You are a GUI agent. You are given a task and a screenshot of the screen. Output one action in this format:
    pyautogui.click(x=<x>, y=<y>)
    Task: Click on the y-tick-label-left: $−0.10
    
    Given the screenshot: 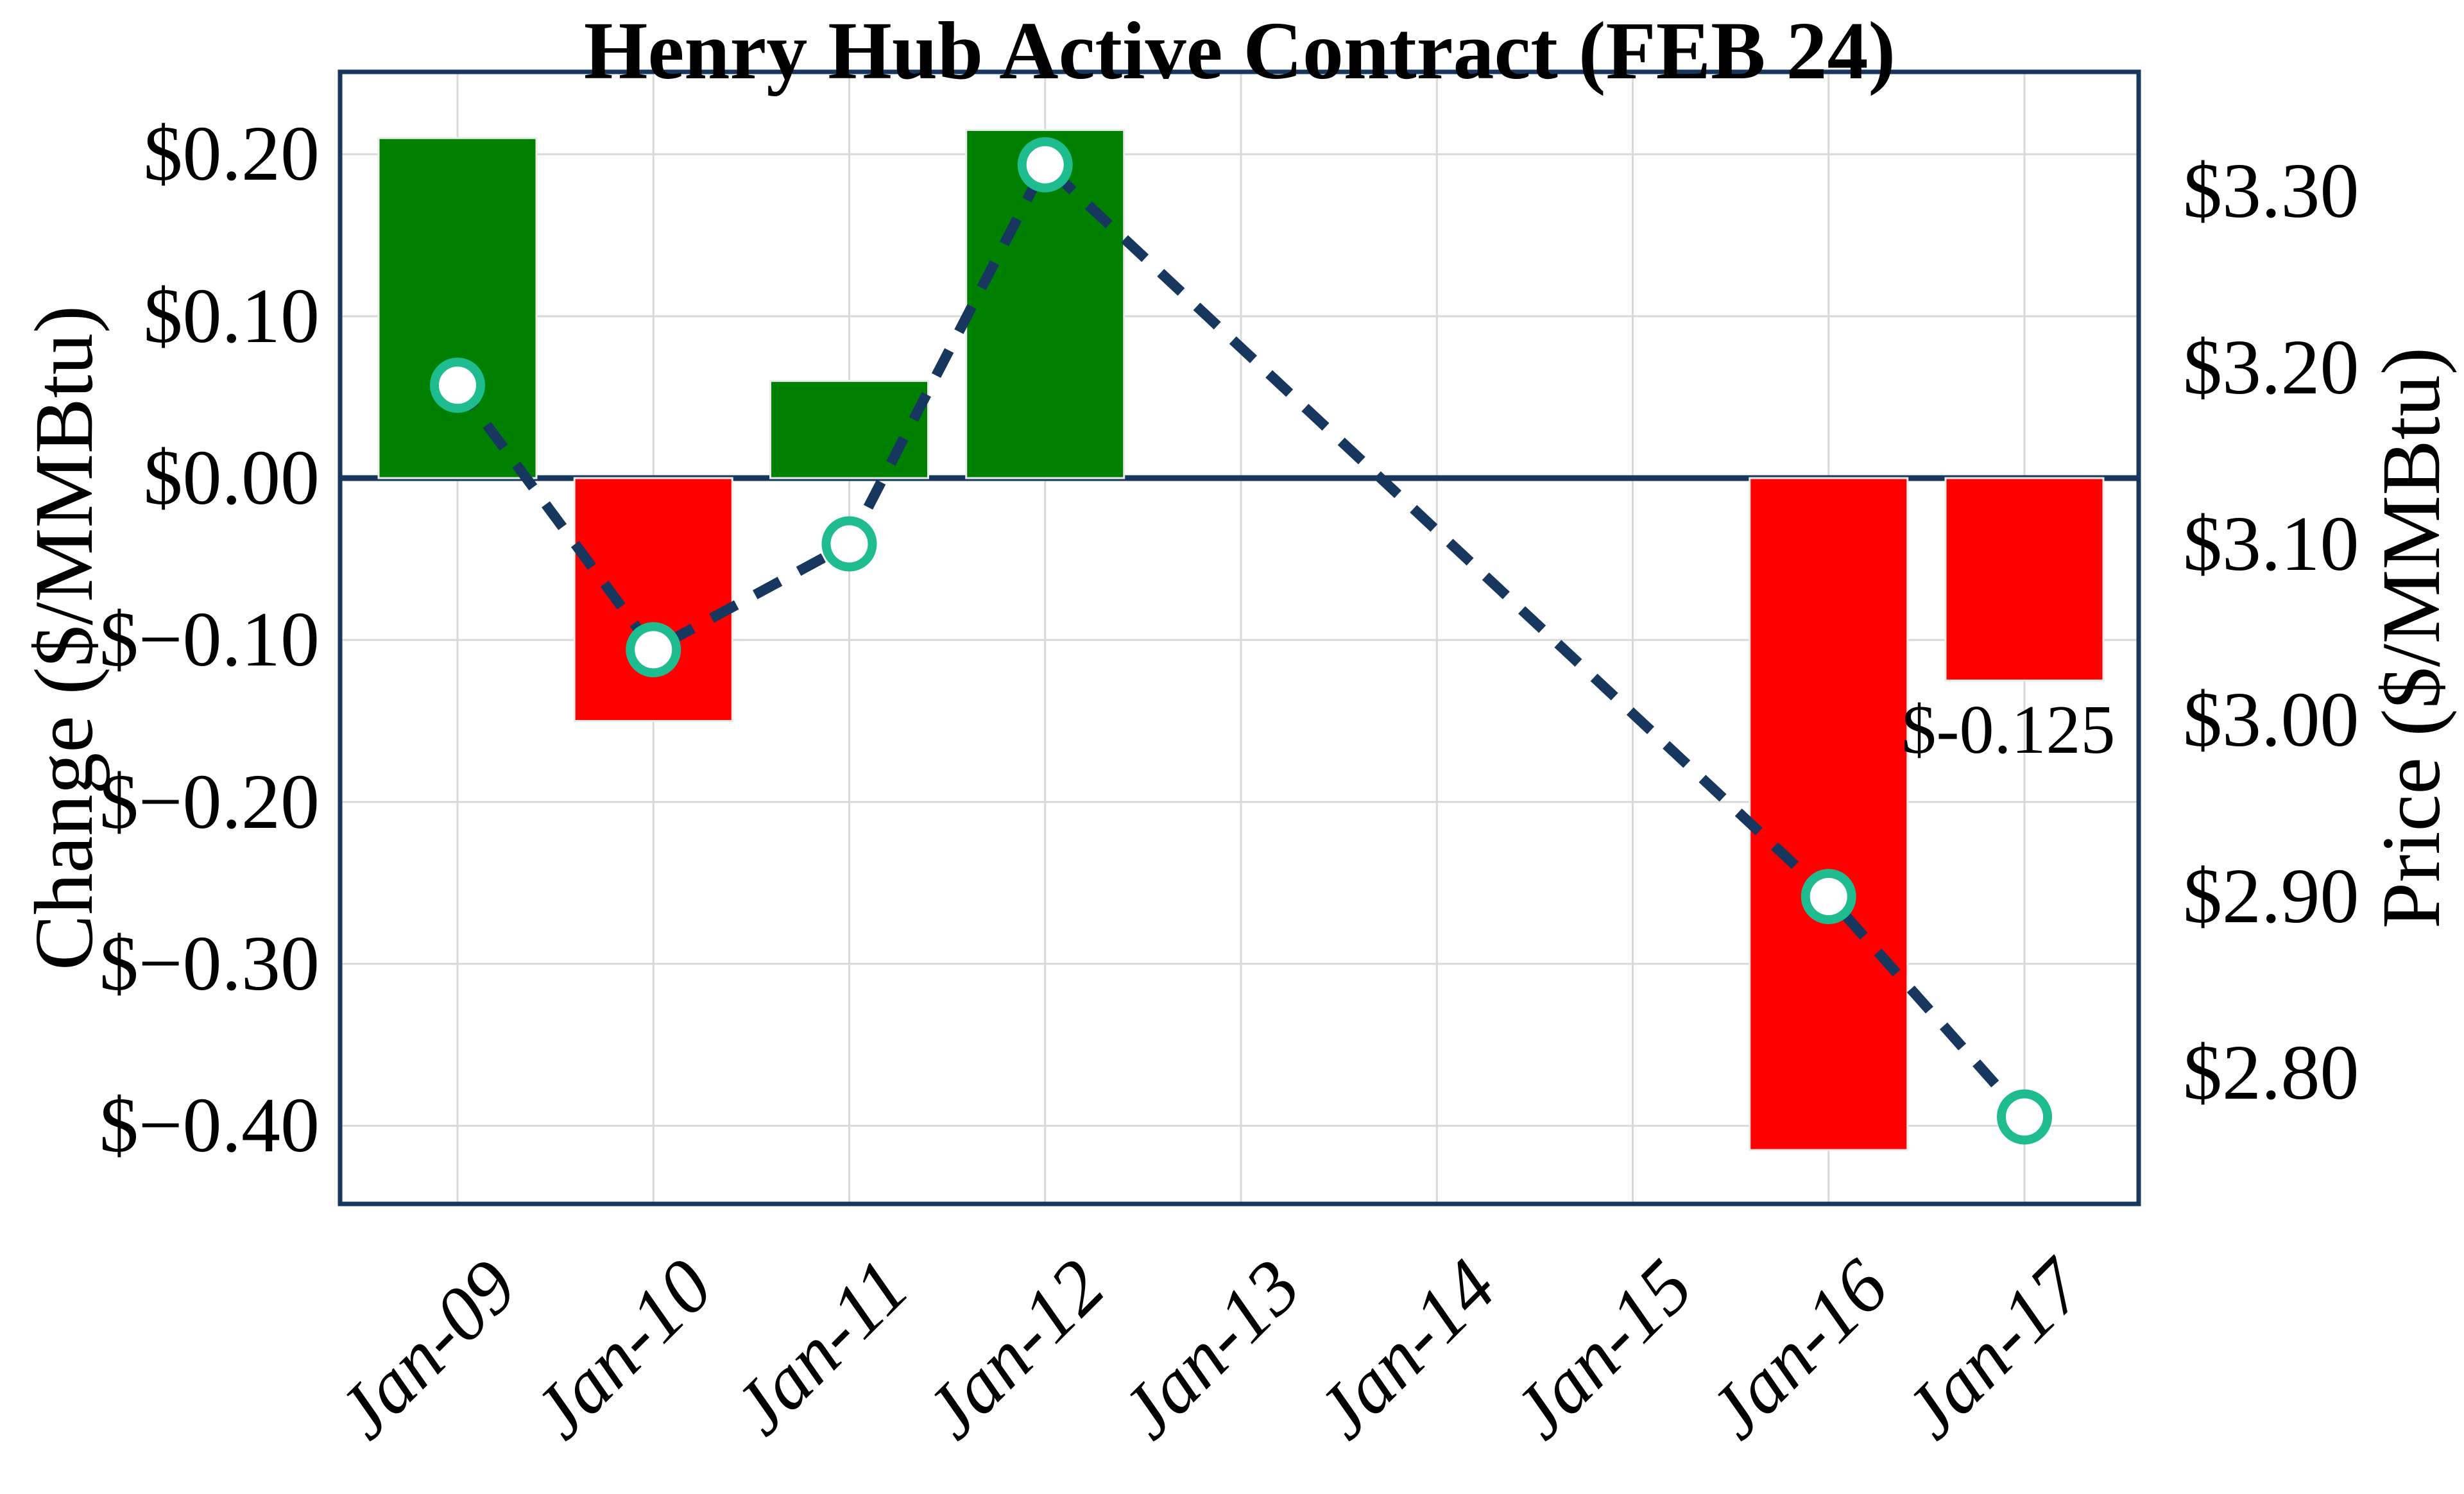 What is the action you would take?
    pyautogui.click(x=210, y=639)
    